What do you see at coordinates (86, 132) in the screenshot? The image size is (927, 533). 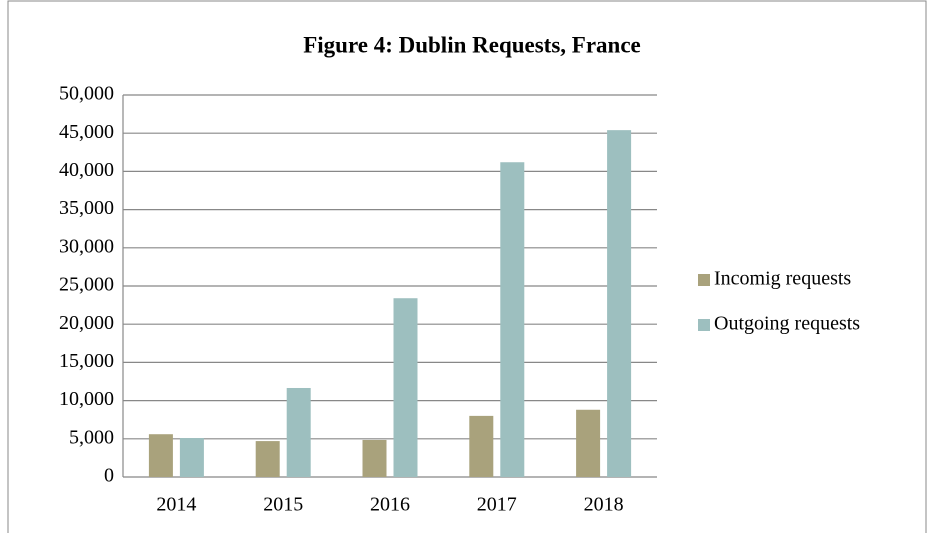 I see `y-tick-label: 45,000` at bounding box center [86, 132].